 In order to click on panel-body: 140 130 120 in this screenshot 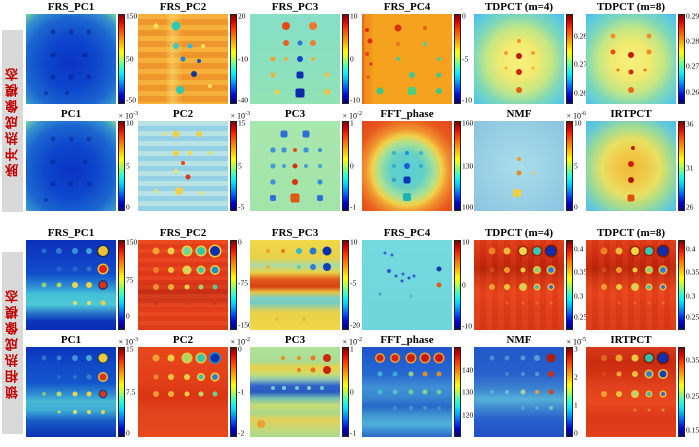, I will do `click(418, 392)`.